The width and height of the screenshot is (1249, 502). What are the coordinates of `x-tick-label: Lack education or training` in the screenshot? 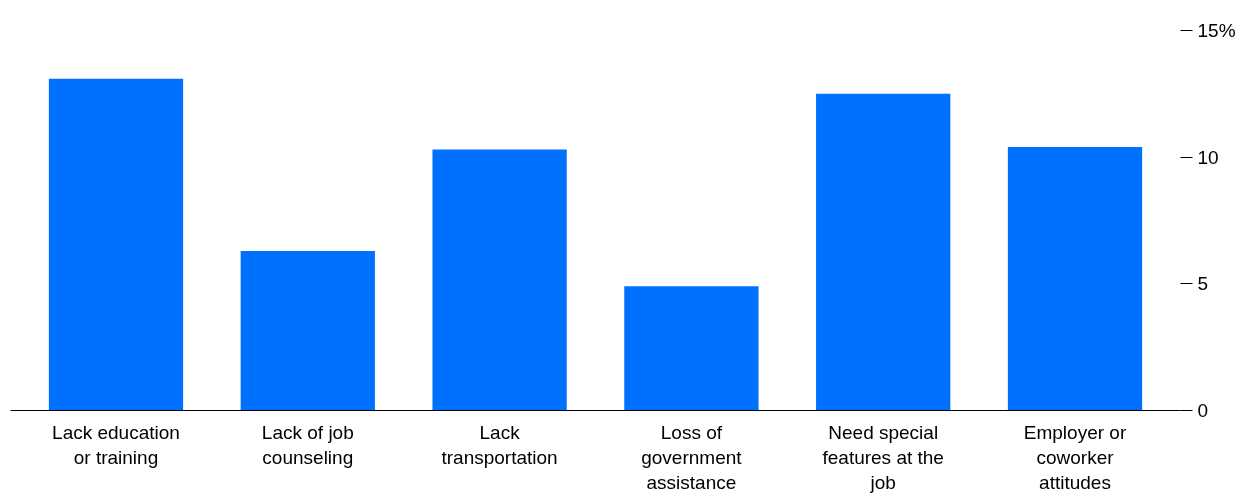 It's located at (116, 444).